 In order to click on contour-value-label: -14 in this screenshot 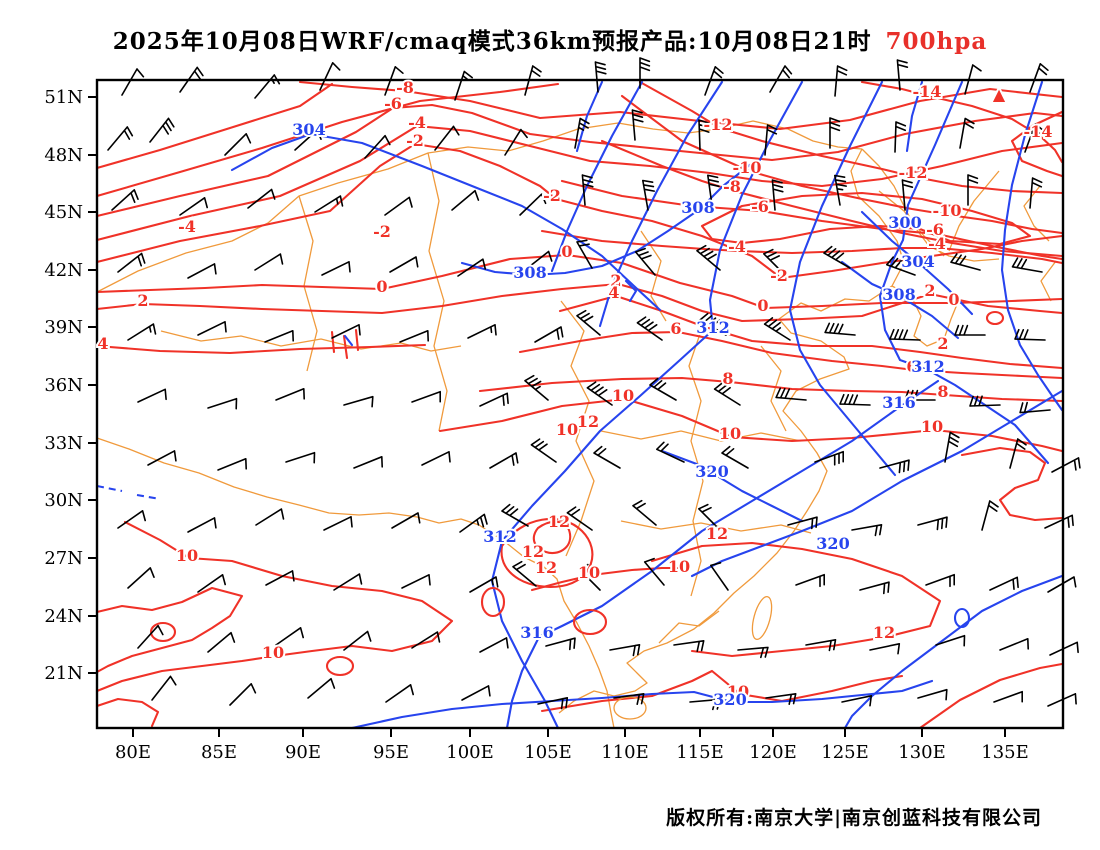, I will do `click(1038, 131)`.